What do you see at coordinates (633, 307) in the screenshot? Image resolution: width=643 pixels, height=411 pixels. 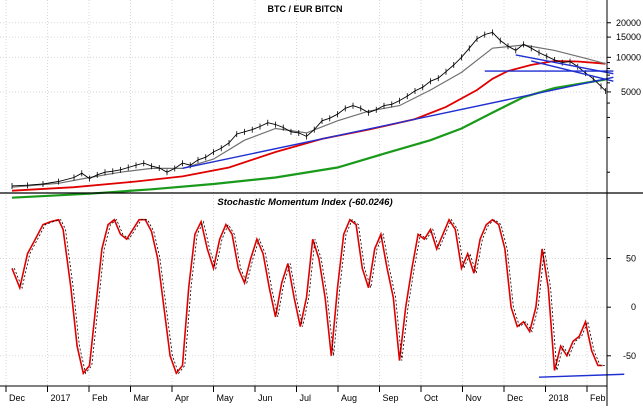 I see `smi-y-tick-label: 0` at bounding box center [633, 307].